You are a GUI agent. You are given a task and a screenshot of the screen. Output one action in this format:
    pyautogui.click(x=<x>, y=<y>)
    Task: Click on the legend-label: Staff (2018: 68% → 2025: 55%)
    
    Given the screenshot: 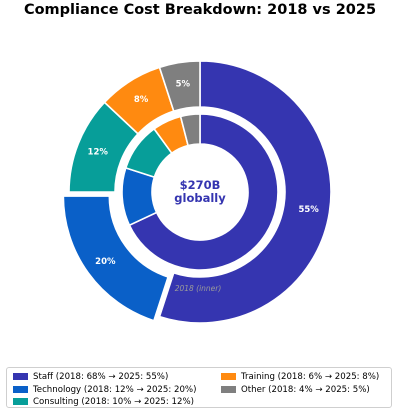 What is the action you would take?
    pyautogui.click(x=101, y=377)
    